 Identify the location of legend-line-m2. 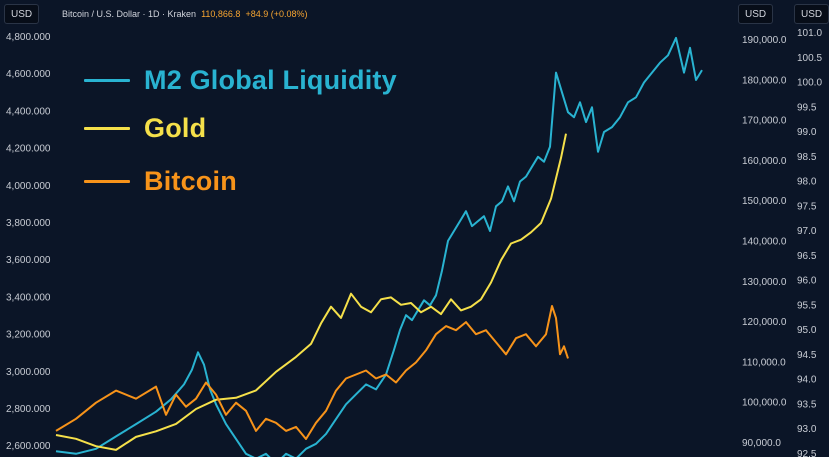
(107, 80).